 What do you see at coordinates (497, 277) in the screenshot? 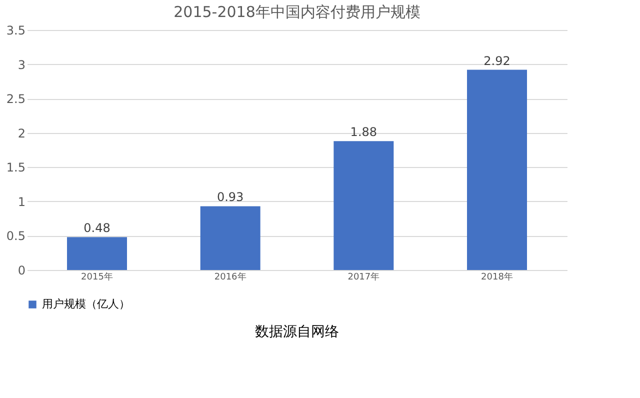
I see `x-tick-label: 2018年` at bounding box center [497, 277].